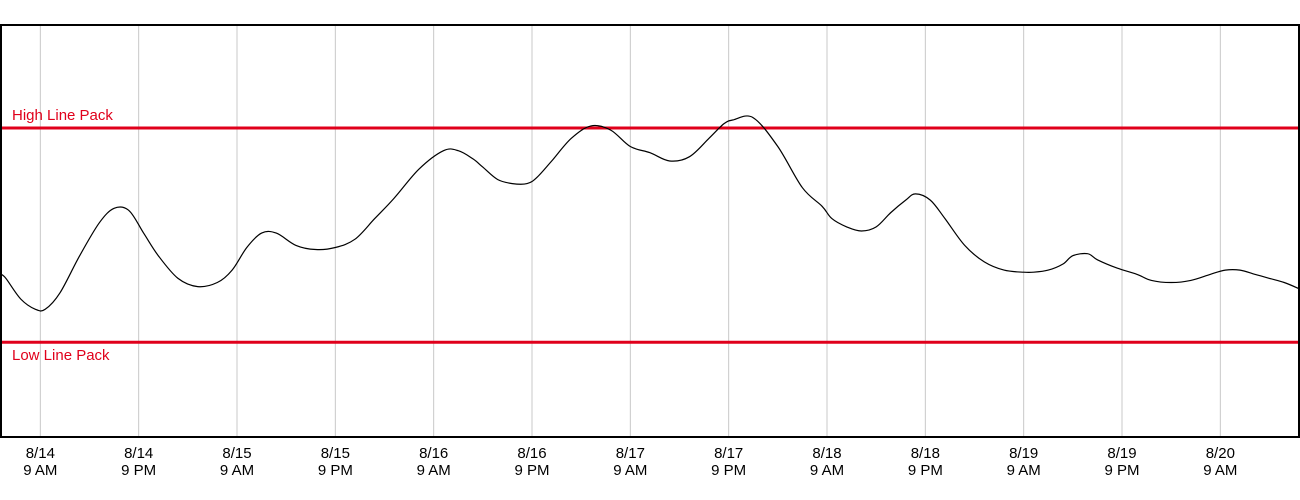 The image size is (1300, 500). I want to click on reference-label-1: Low Line Pack, so click(61, 355).